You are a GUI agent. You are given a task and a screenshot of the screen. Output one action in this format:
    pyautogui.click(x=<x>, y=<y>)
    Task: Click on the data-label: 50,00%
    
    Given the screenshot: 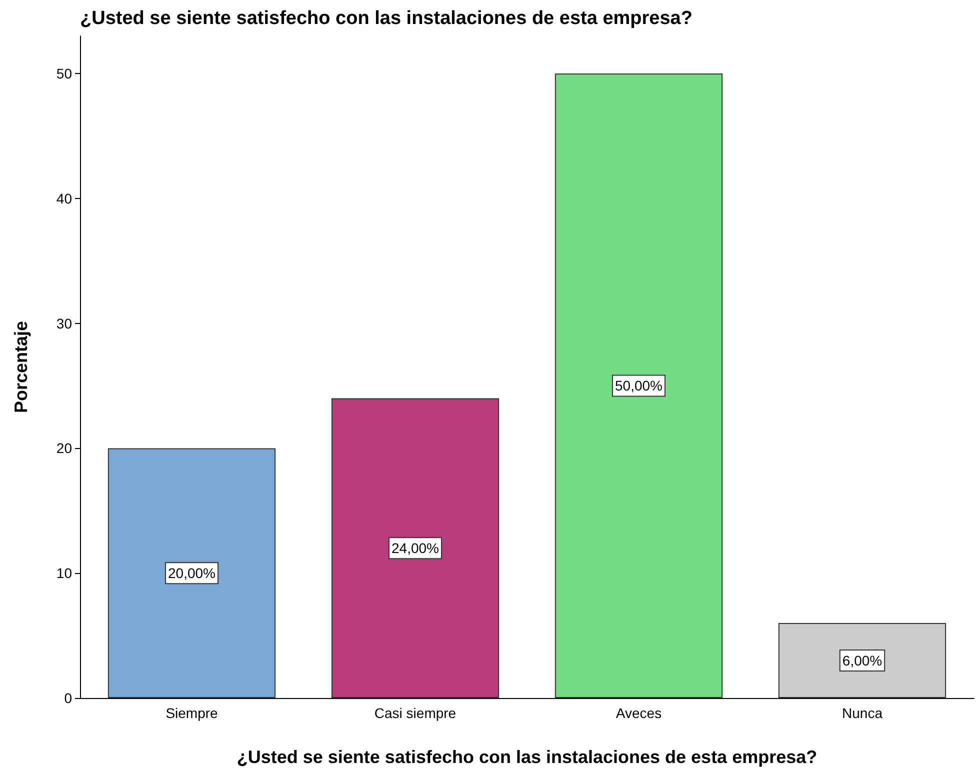 What is the action you would take?
    pyautogui.click(x=638, y=386)
    